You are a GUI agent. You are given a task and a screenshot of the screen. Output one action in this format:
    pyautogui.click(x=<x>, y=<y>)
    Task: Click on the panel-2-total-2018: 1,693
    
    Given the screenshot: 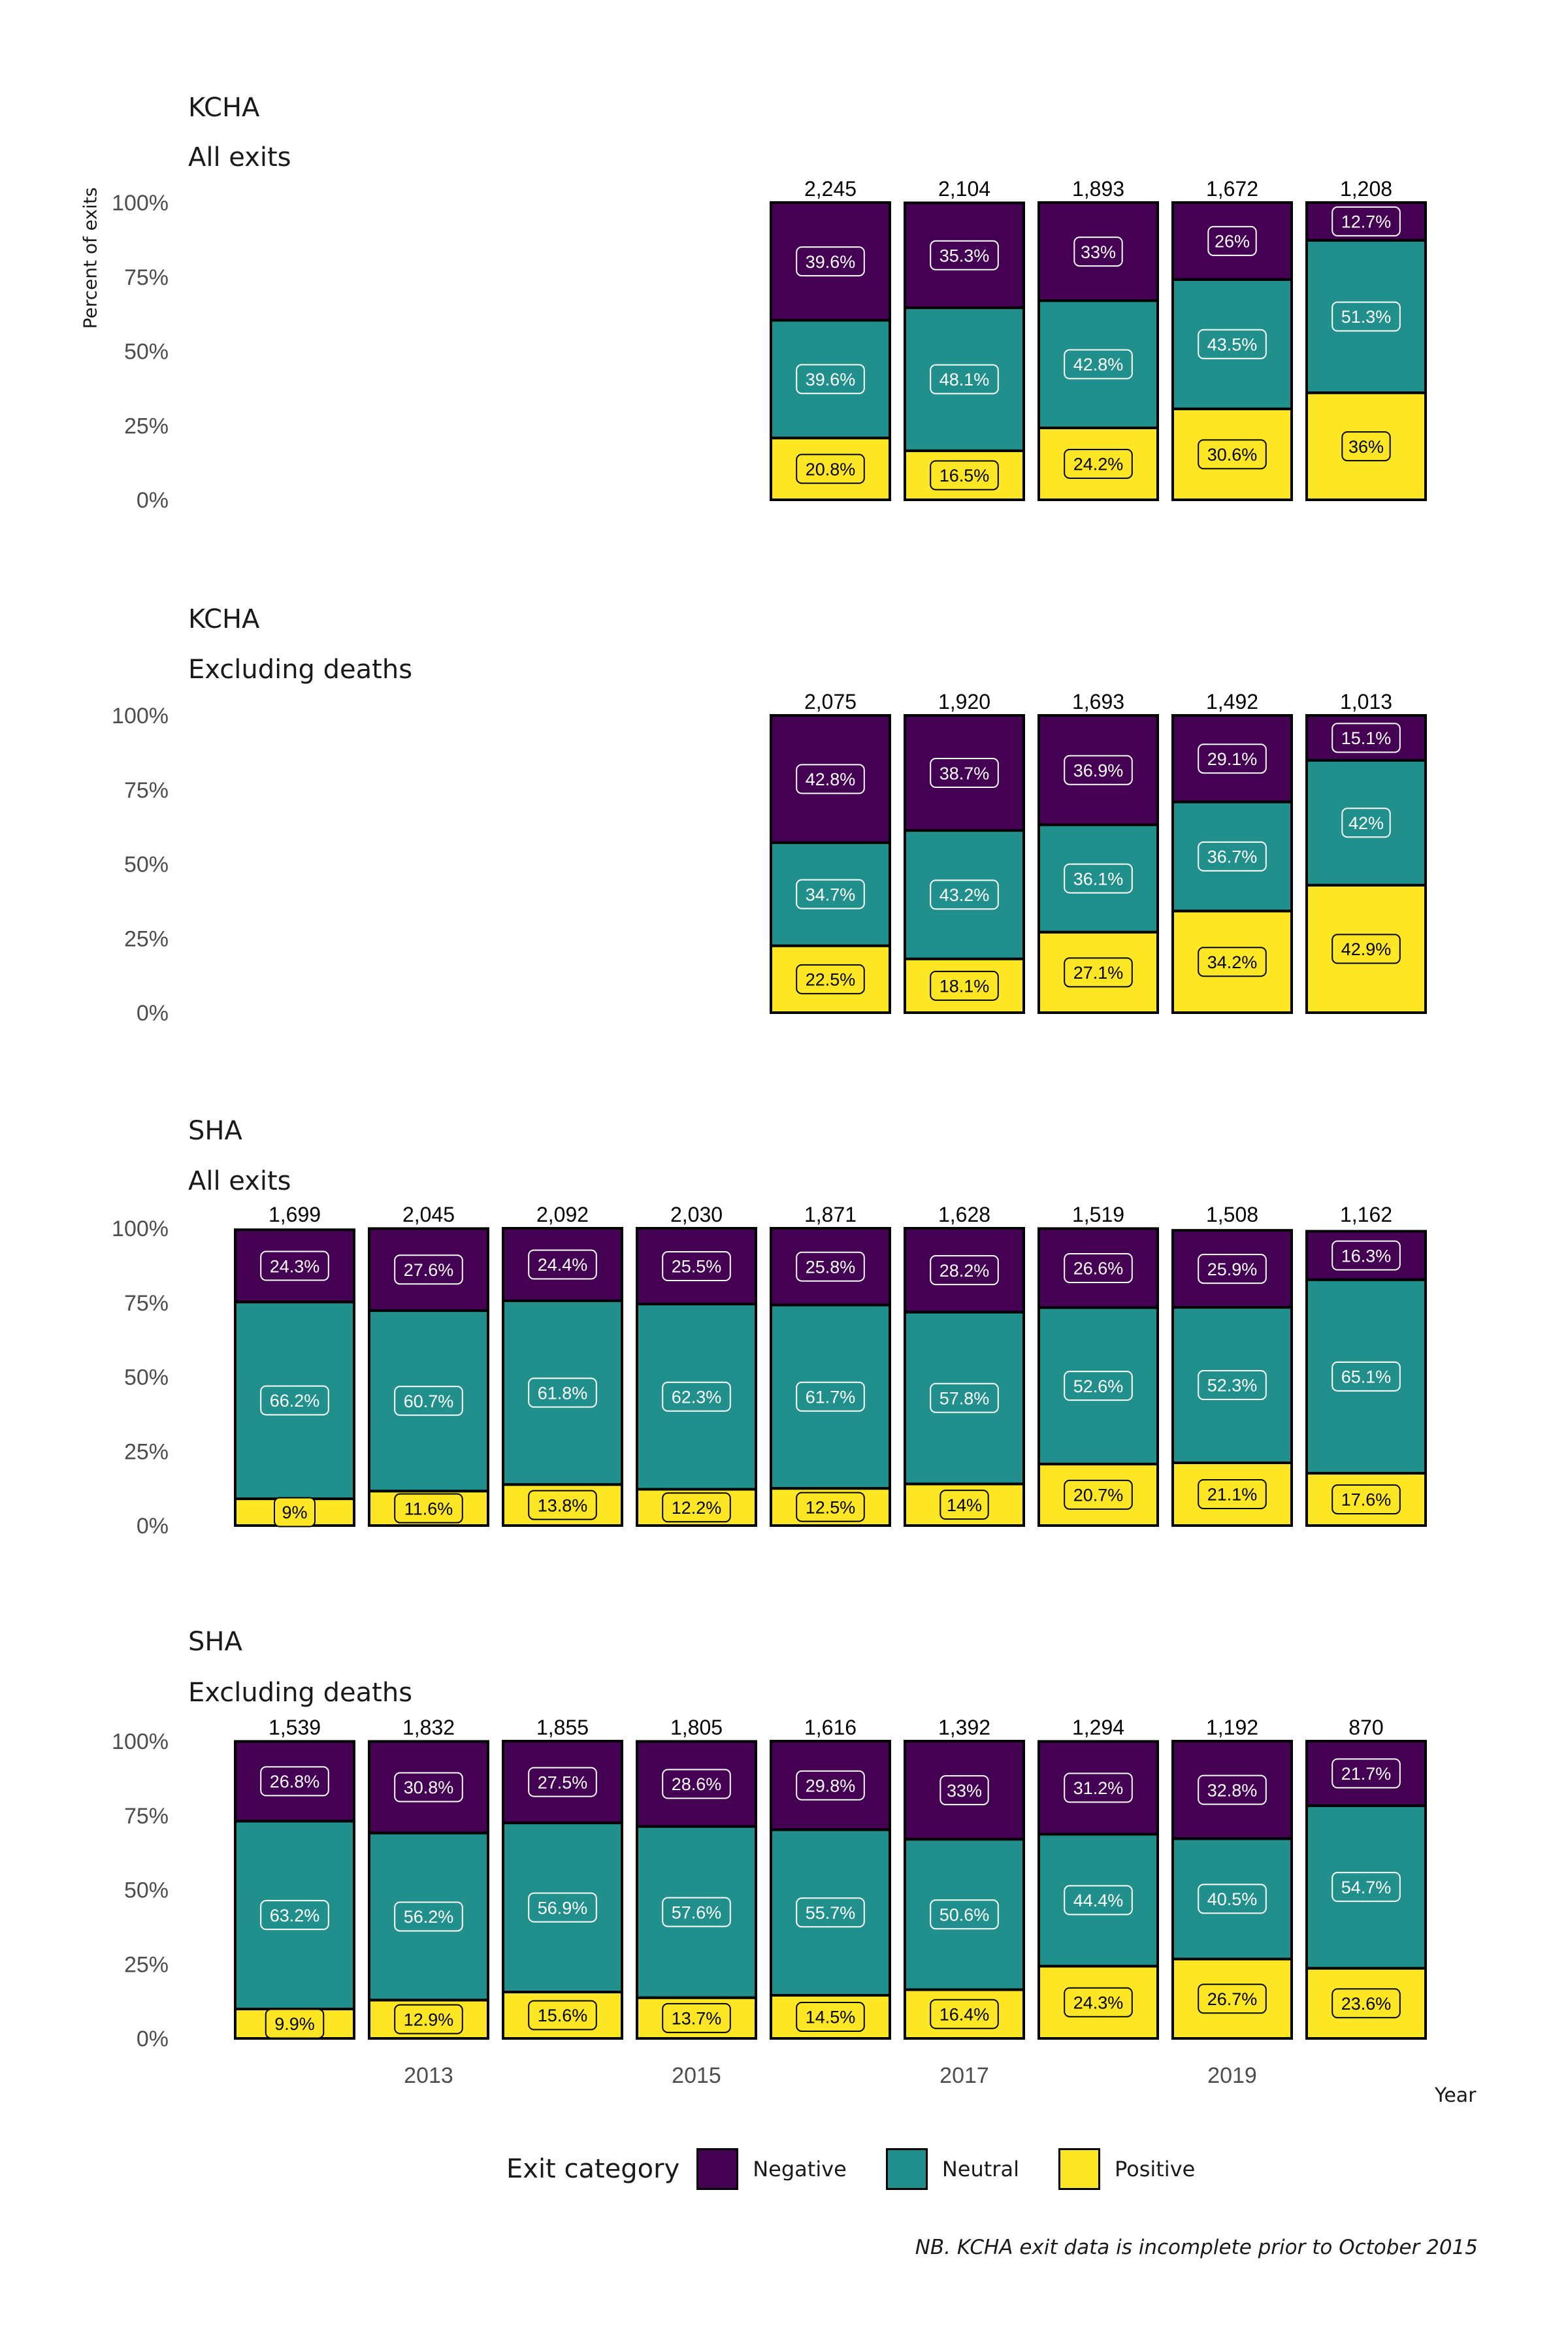 What is the action you would take?
    pyautogui.click(x=1098, y=701)
    